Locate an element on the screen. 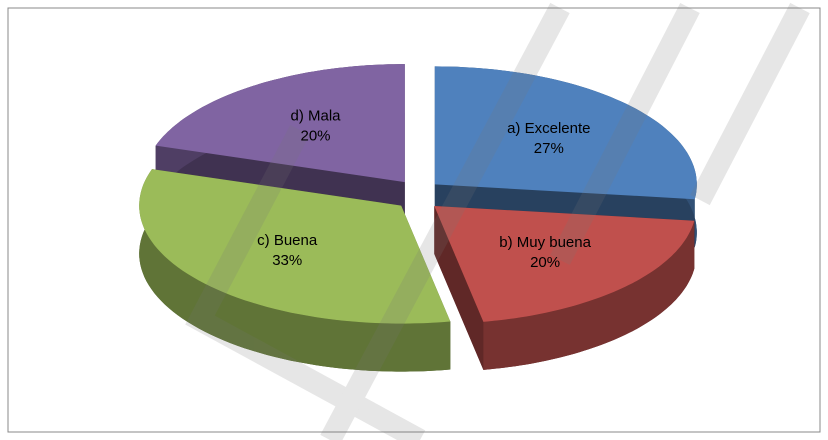  slice-wall is located at coordinates (459, 288).